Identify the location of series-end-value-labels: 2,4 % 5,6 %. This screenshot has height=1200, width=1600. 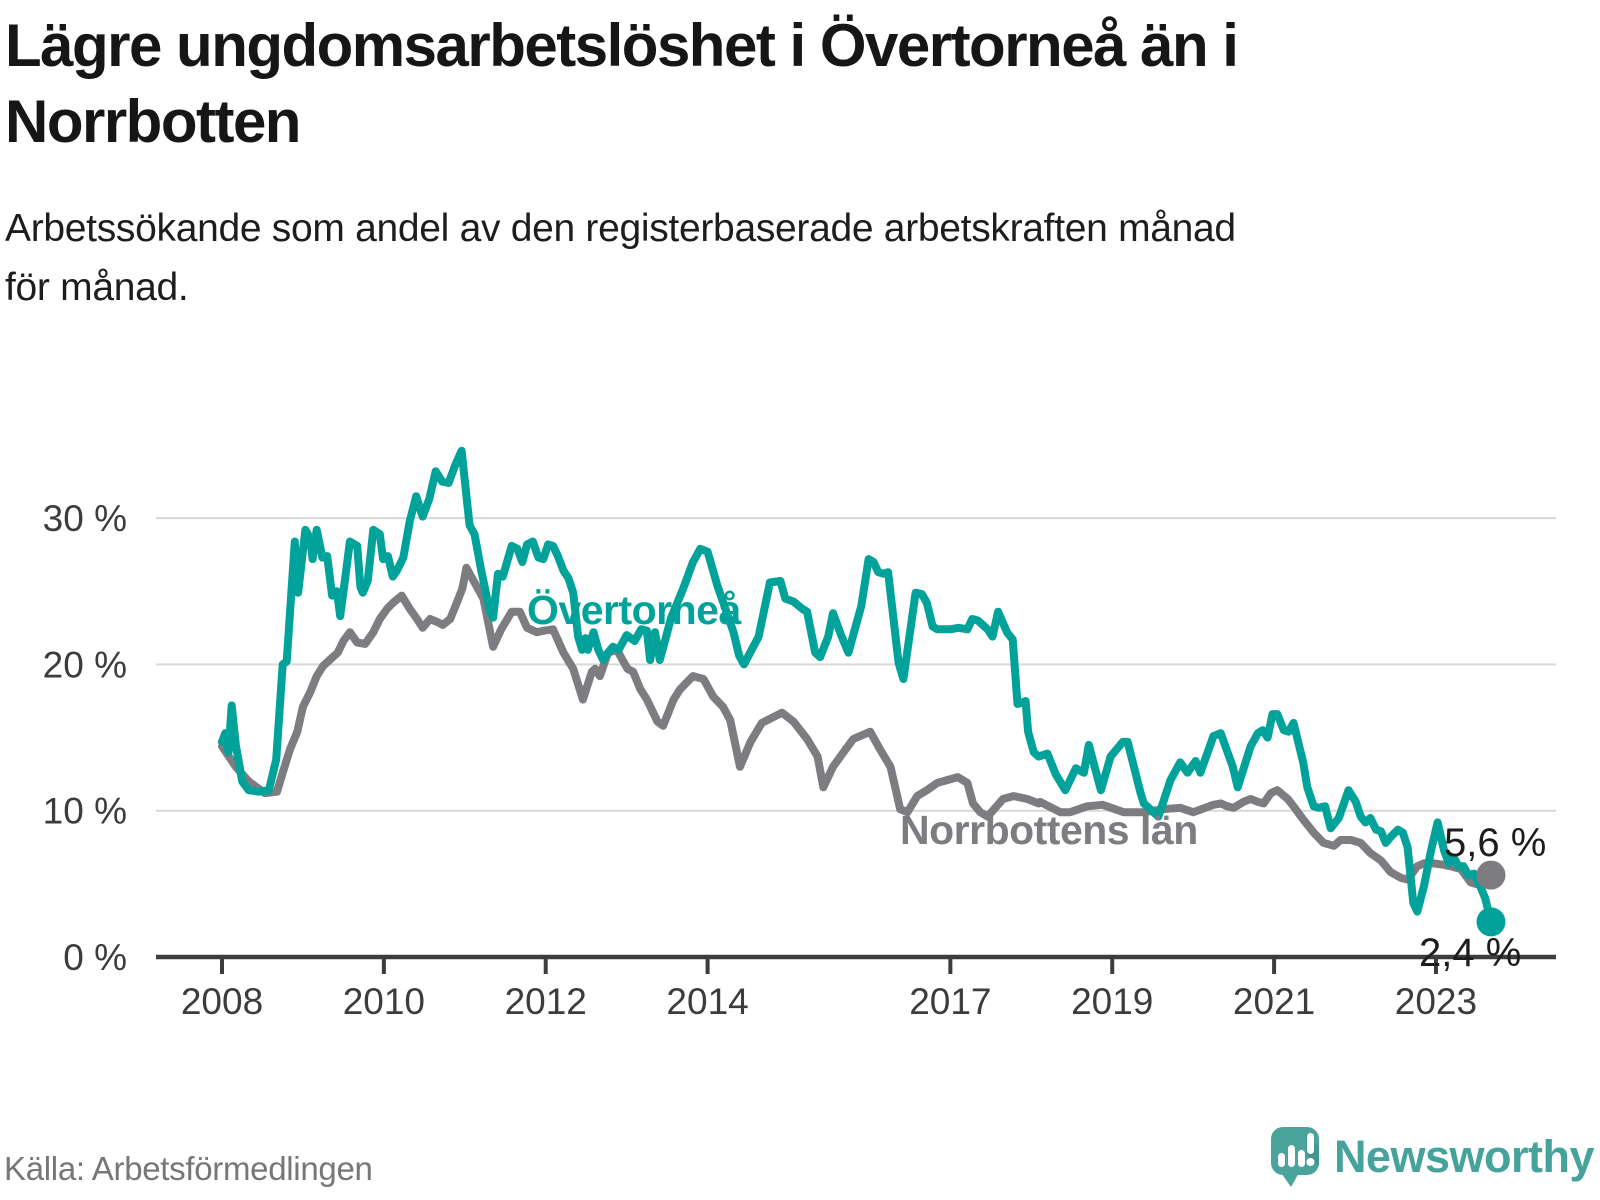
(1482, 898).